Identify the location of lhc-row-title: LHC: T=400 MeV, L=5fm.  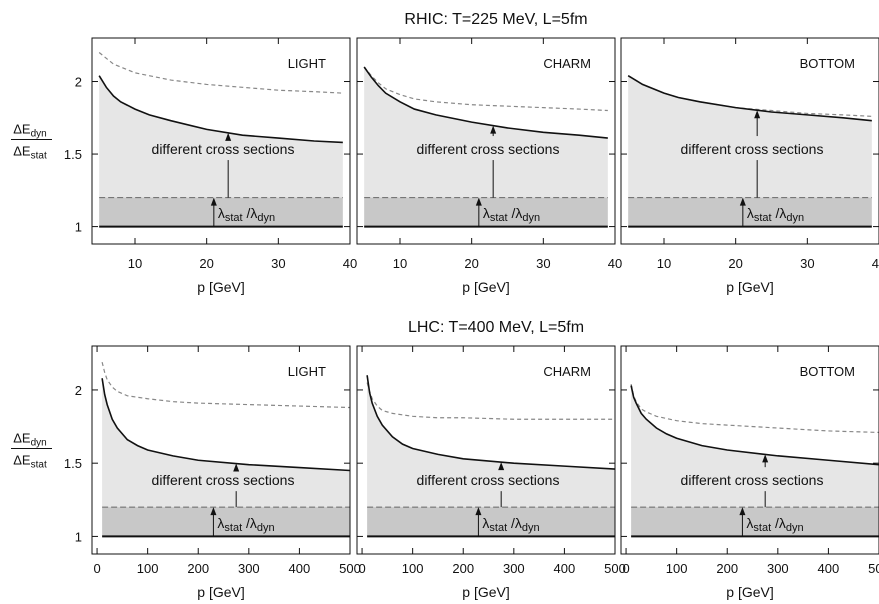
(496, 327).